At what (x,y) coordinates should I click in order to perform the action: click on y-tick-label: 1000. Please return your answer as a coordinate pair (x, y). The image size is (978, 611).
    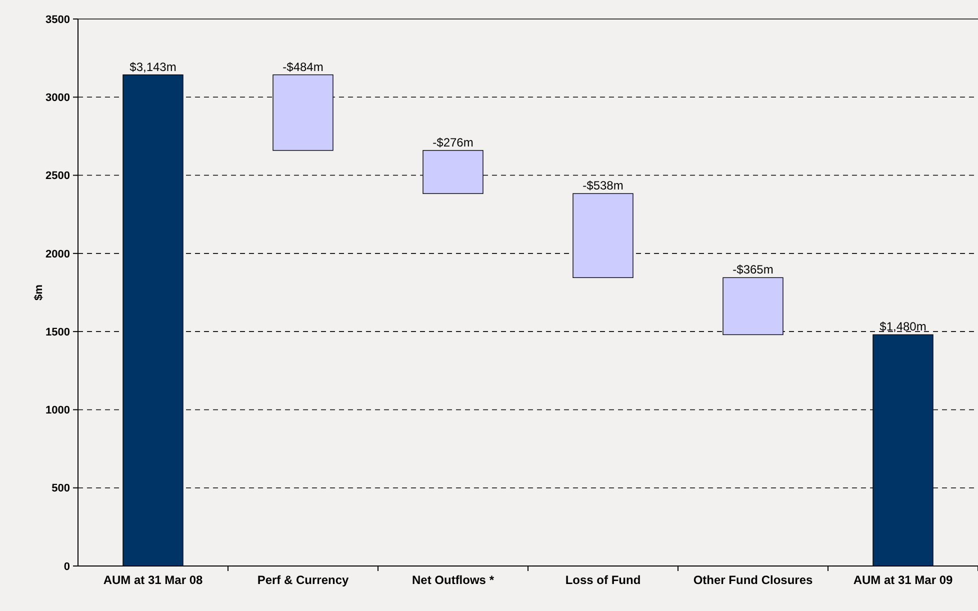
    Looking at the image, I should click on (58, 410).